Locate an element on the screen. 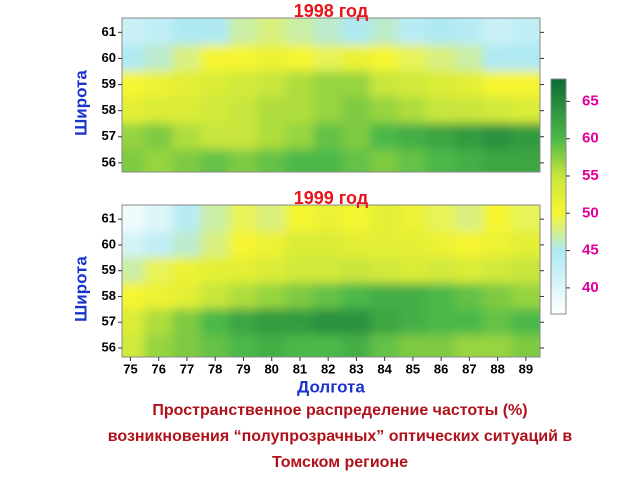  x-tick-label: 88 is located at coordinates (497, 368).